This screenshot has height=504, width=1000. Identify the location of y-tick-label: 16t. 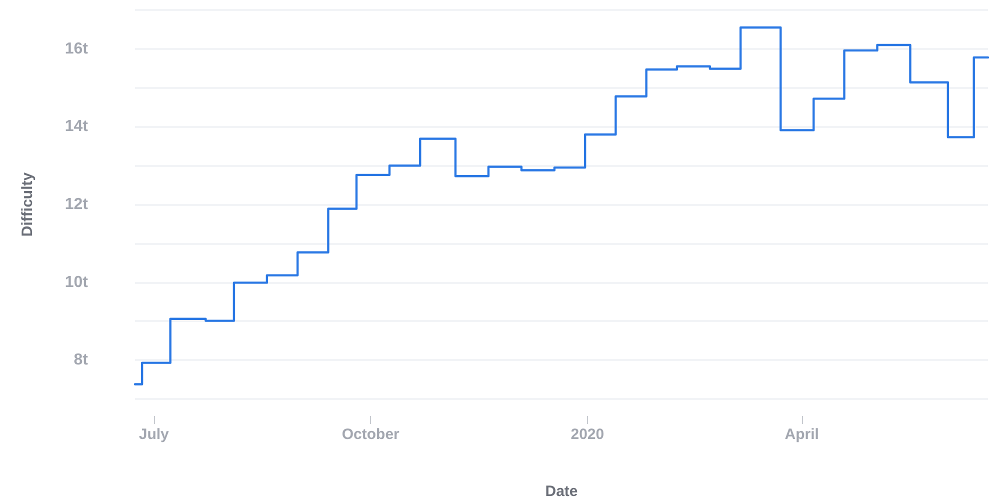
(76, 49).